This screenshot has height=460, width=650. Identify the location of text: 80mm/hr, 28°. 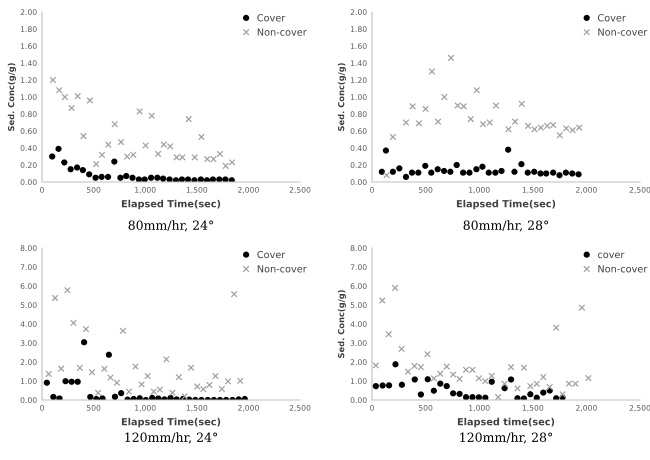
(506, 226).